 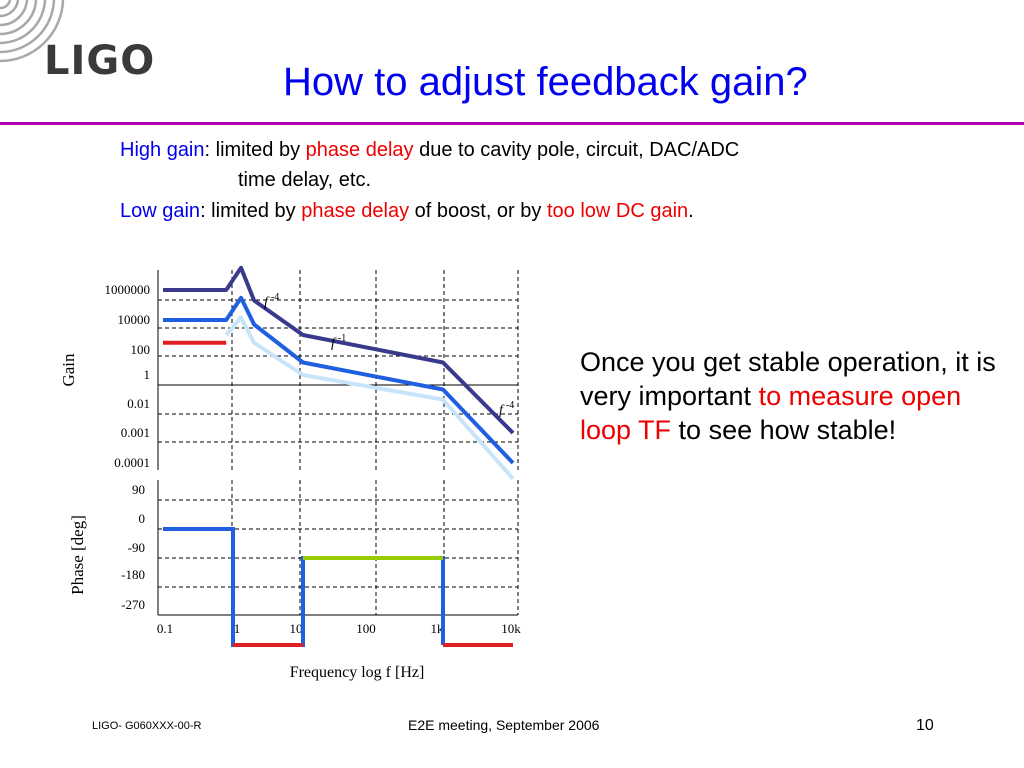 I want to click on slope-1-exp: -4, so click(x=275, y=297).